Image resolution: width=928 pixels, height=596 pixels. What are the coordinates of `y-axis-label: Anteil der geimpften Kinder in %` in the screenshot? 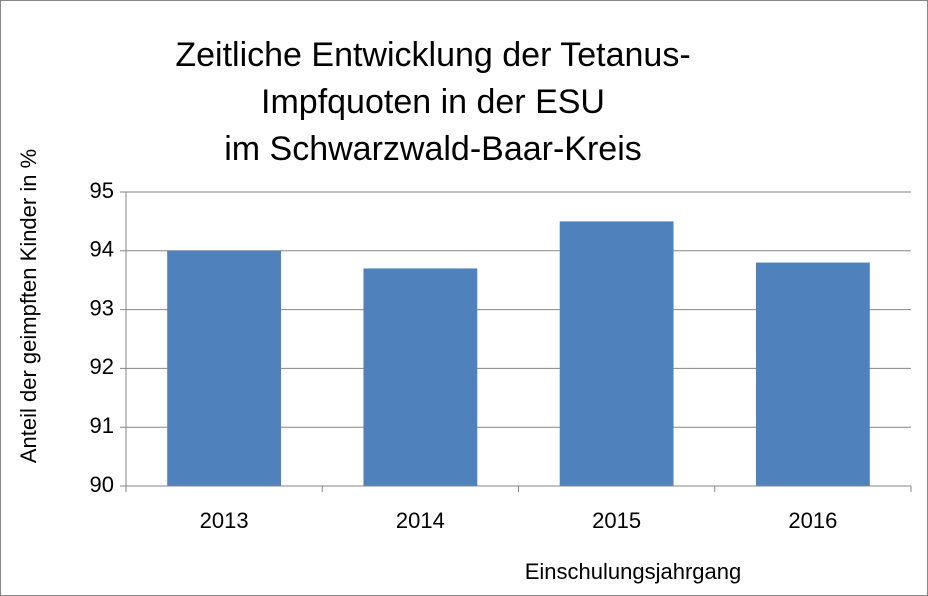 It's located at (28, 306).